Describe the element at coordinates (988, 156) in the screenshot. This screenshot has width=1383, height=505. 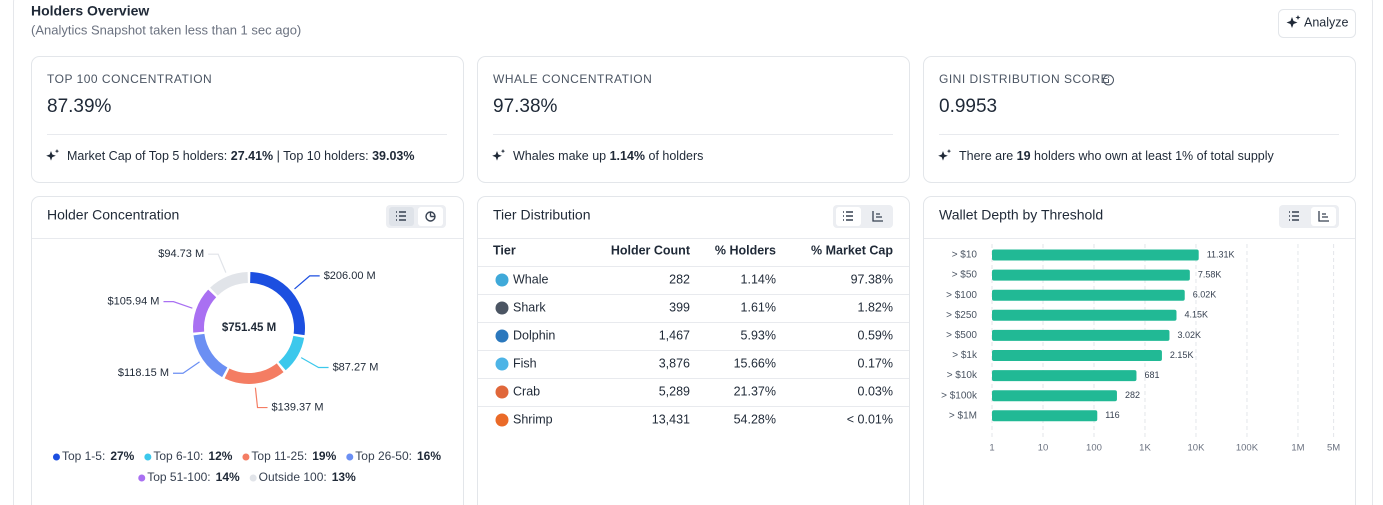
I see `note-part: There are` at that location.